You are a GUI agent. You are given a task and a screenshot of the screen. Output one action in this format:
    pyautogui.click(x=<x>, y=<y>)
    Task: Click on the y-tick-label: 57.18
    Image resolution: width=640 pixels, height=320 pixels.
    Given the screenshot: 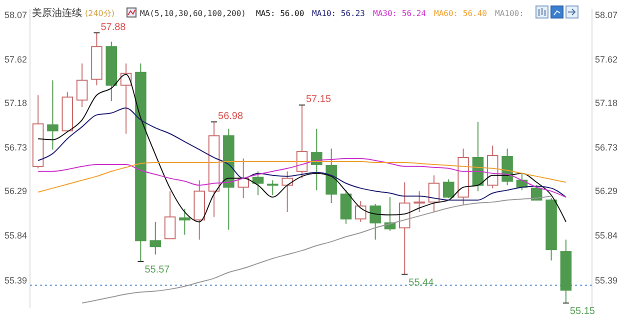 What is the action you would take?
    pyautogui.click(x=15, y=103)
    